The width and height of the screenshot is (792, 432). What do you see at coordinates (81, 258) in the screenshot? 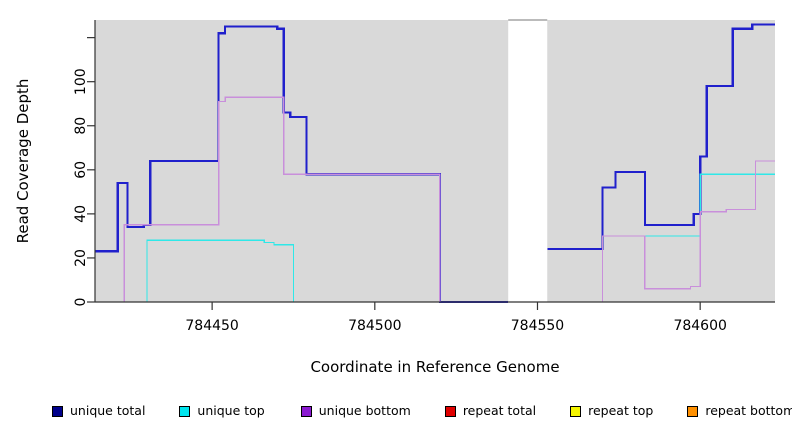
I see `y-tick-label: 20` at bounding box center [81, 258].